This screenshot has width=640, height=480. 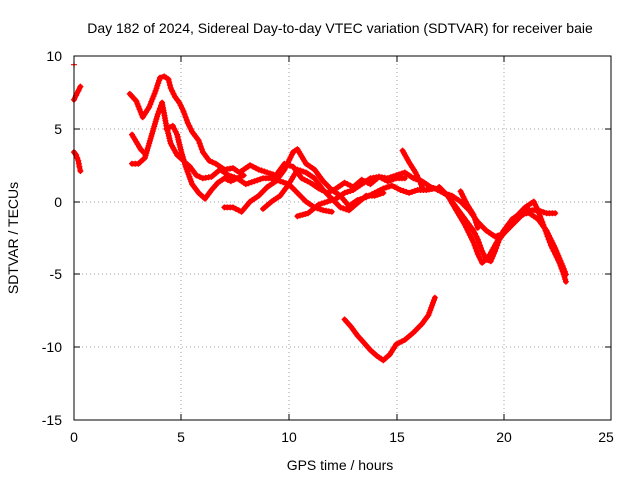 I want to click on y-tick-label-5: 5, so click(x=58, y=129).